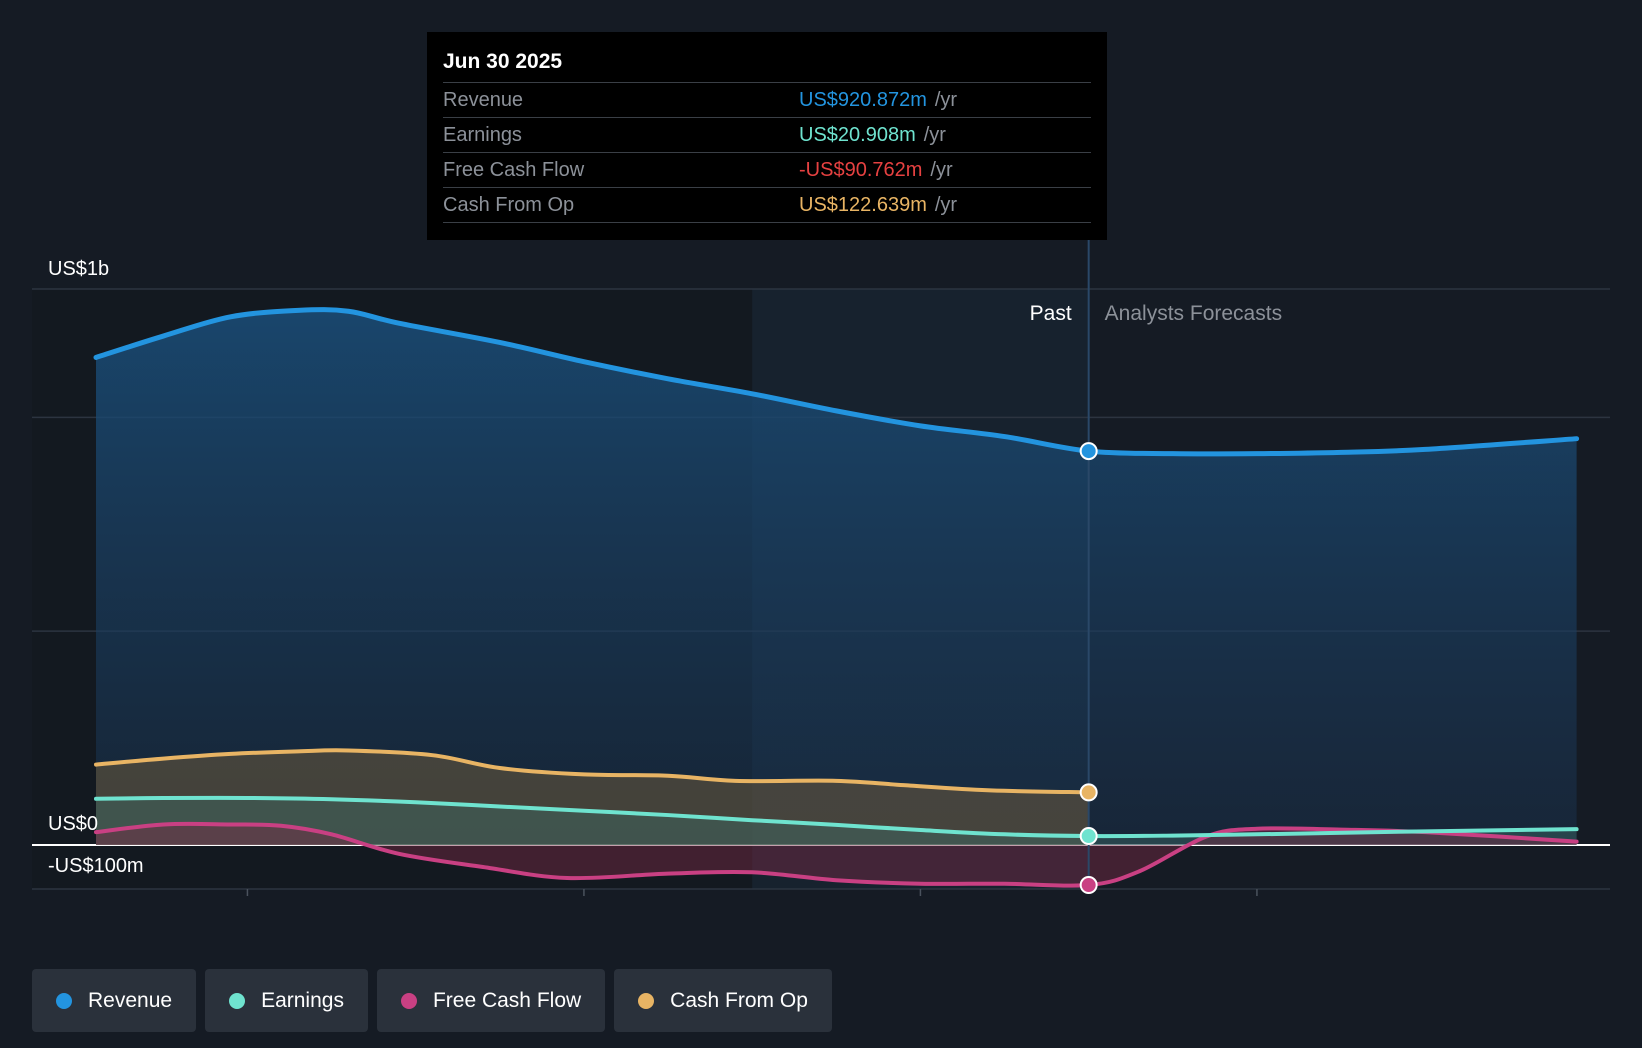  Describe the element at coordinates (646, 1000) in the screenshot. I see `cash-from-op-dot-icon` at that location.